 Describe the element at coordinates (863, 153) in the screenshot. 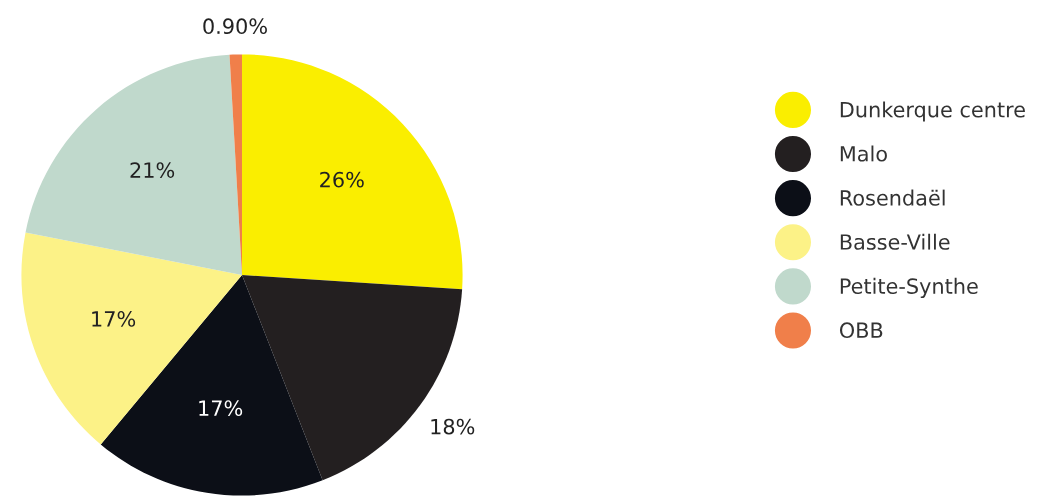

I see `legend-label: Malo` at that location.